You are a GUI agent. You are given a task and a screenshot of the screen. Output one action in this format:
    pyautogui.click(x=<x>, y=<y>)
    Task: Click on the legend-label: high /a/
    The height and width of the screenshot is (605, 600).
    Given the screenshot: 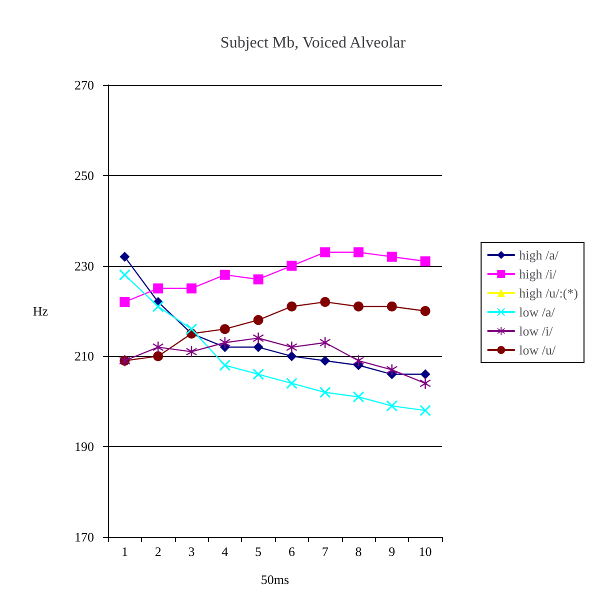 What is the action you would take?
    pyautogui.click(x=539, y=255)
    